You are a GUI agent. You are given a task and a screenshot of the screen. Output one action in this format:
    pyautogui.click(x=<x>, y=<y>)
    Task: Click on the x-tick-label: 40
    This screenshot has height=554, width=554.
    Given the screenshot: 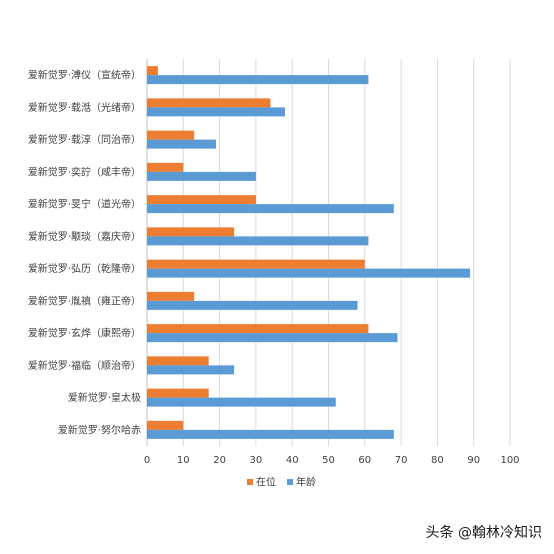 What is the action you would take?
    pyautogui.click(x=292, y=460)
    